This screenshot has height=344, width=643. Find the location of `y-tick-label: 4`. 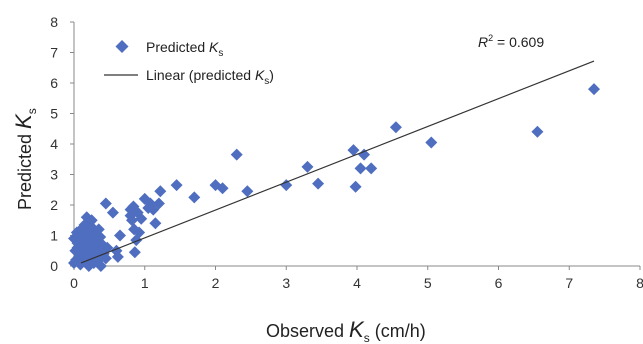

y-tick-label: 4 is located at coordinates (54, 144).